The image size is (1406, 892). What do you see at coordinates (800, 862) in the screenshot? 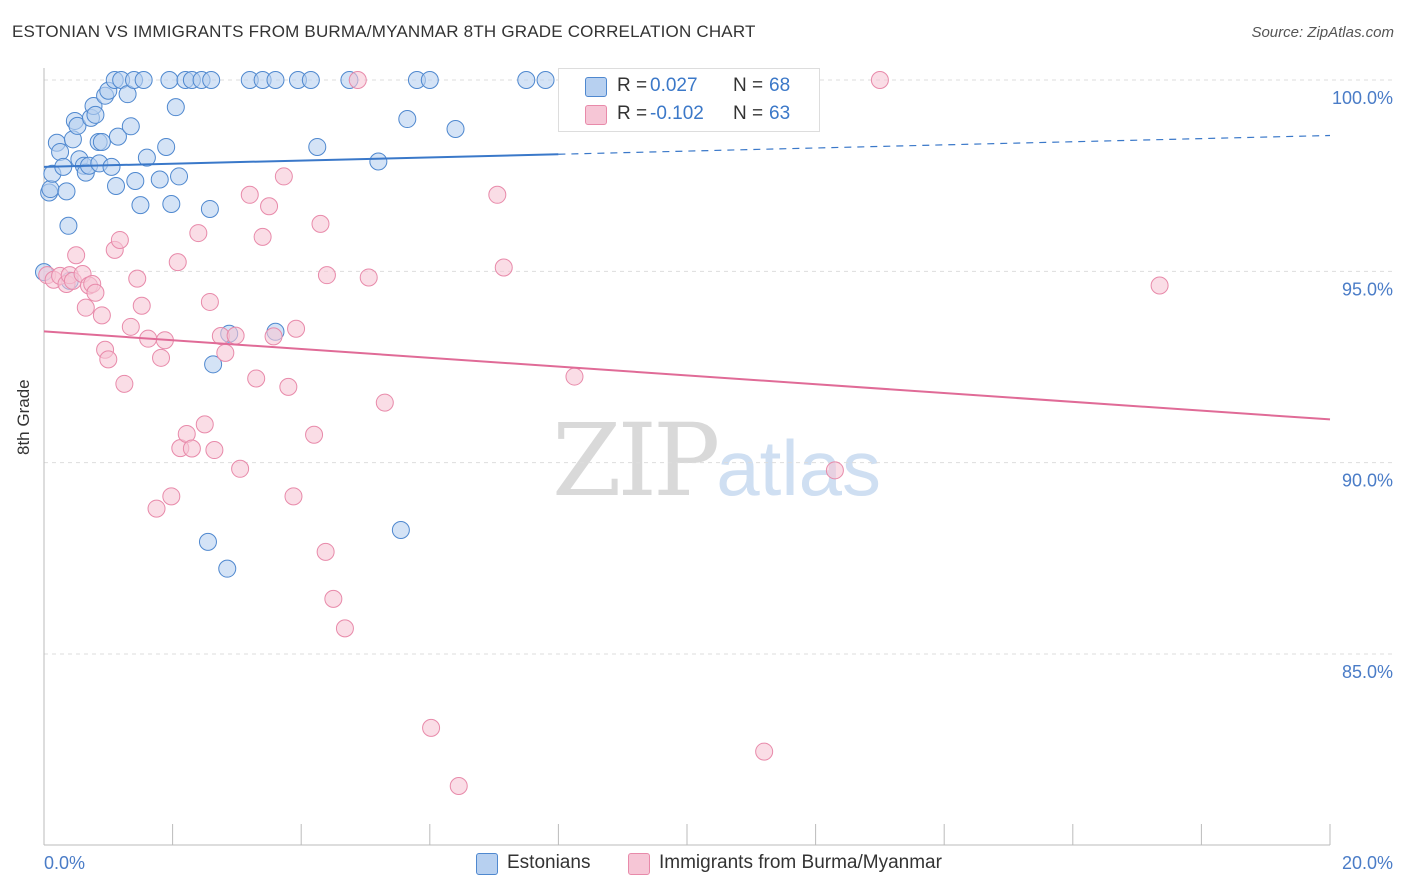
I see `bottom-legend-label: Immigrants from Burma/Myanmar` at bounding box center [800, 862].